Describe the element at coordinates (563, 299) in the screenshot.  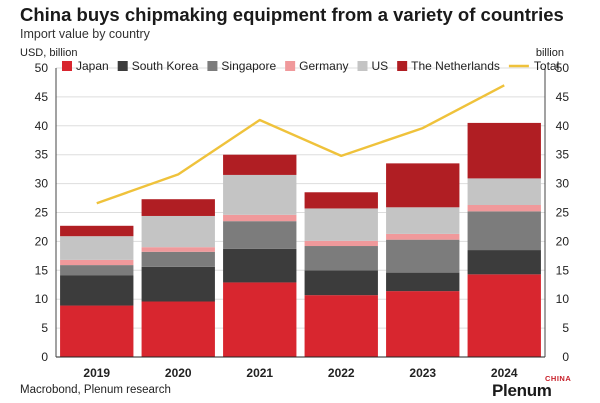
I see `y-tick-label-right: 10` at that location.